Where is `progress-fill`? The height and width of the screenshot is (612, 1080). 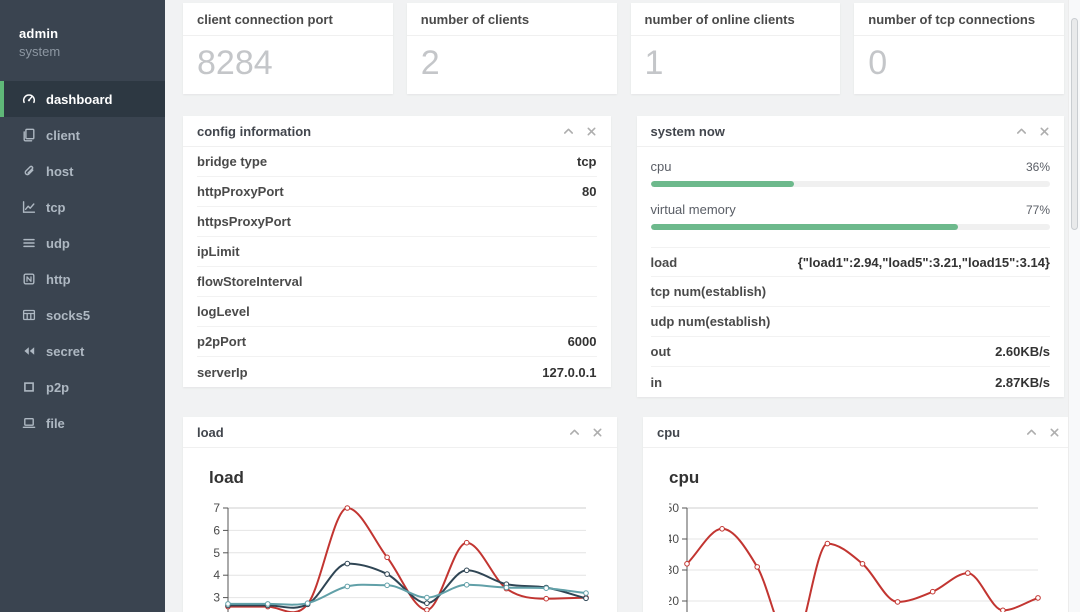 progress-fill is located at coordinates (722, 184).